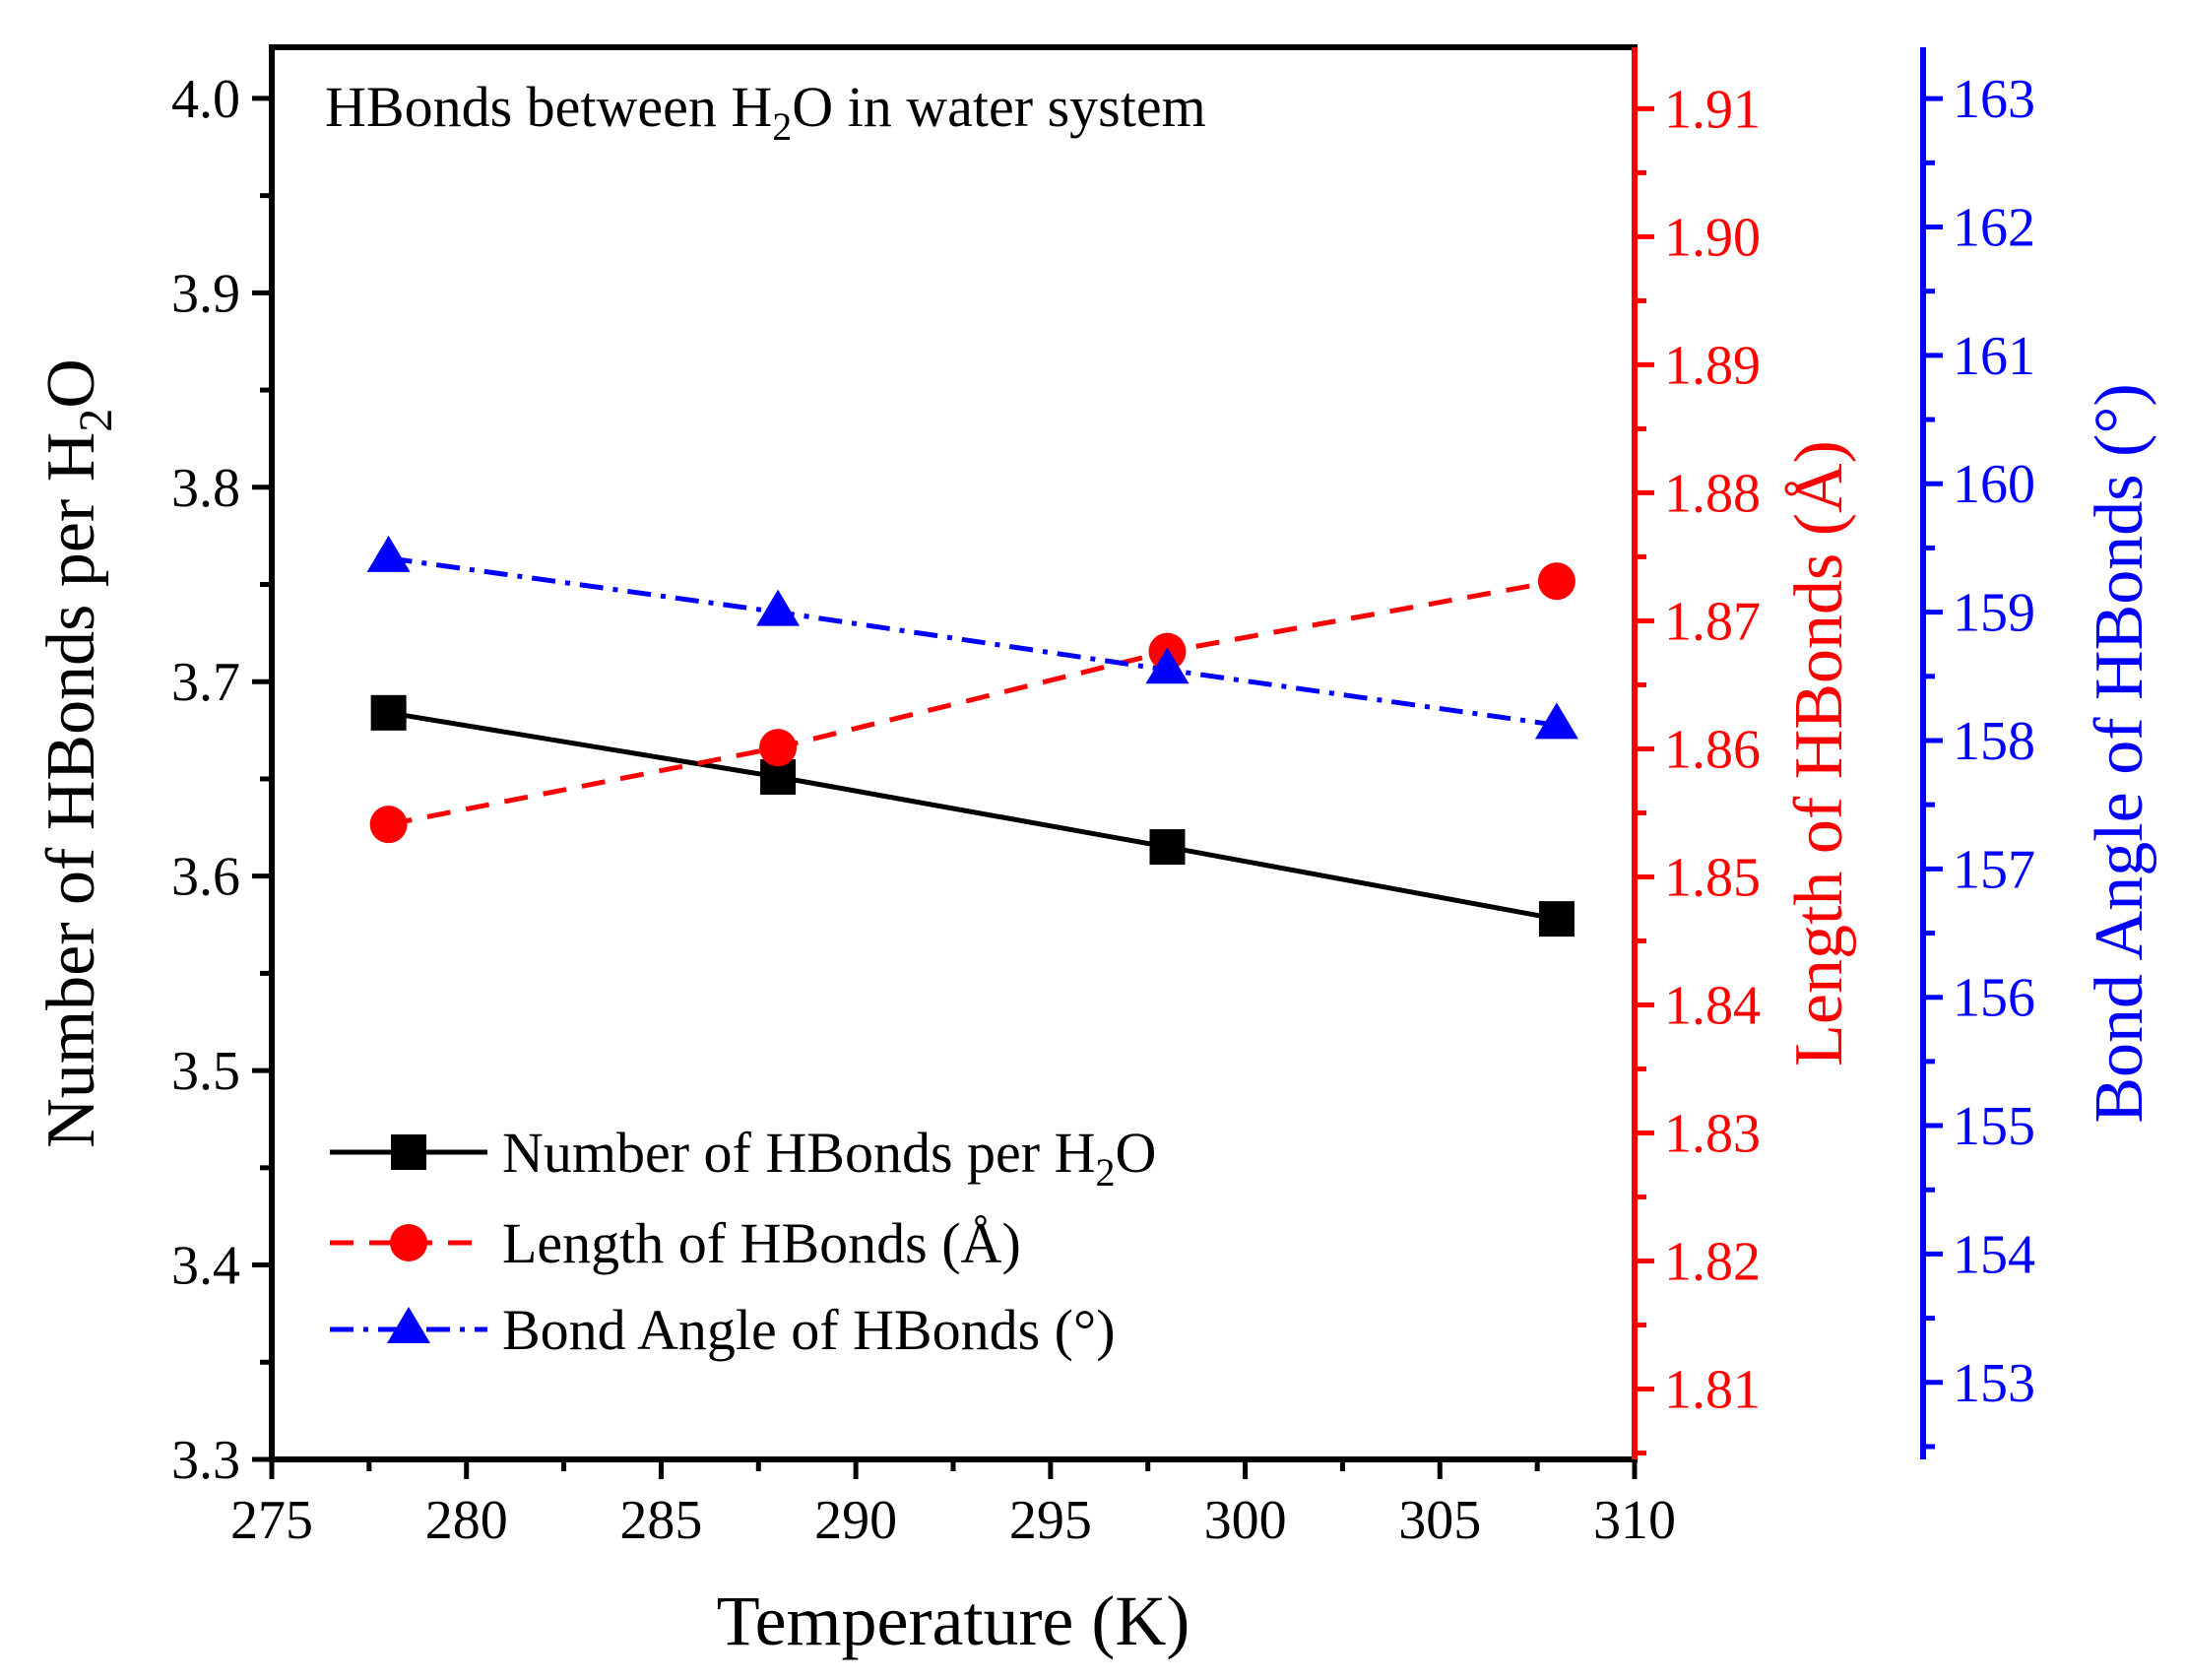 This screenshot has height=1680, width=2186. What do you see at coordinates (1994, 228) in the screenshot?
I see `angle-tick-label-162: 162` at bounding box center [1994, 228].